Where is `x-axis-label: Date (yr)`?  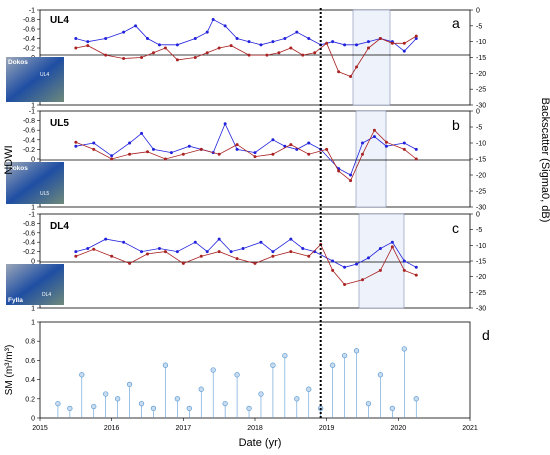 x-axis-label: Date (yr) is located at coordinates (260, 443).